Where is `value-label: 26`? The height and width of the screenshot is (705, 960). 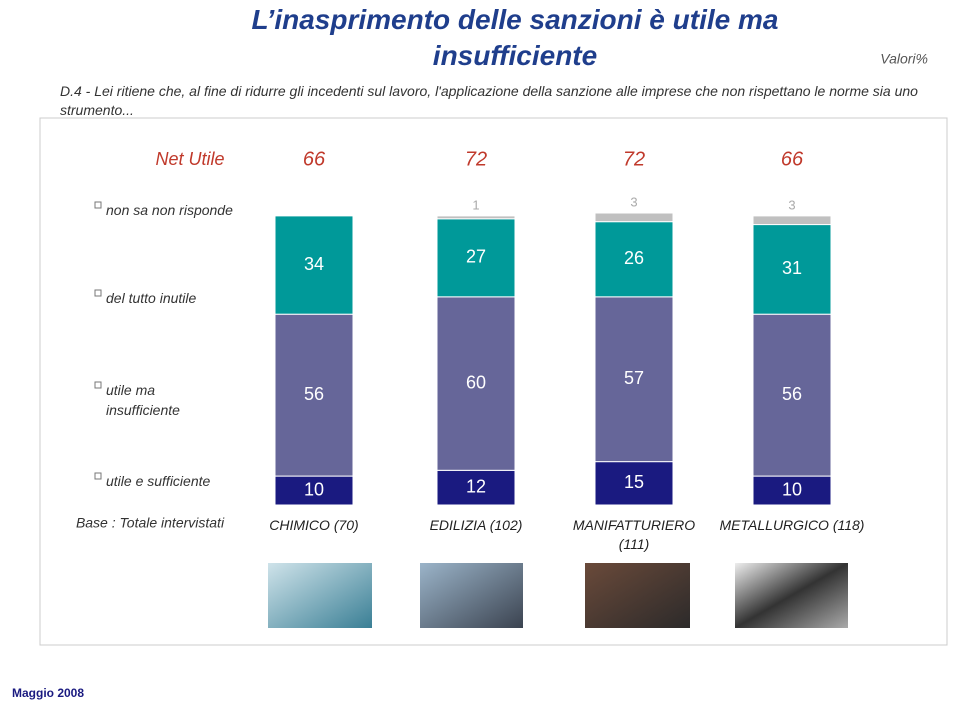 value-label: 26 is located at coordinates (634, 258).